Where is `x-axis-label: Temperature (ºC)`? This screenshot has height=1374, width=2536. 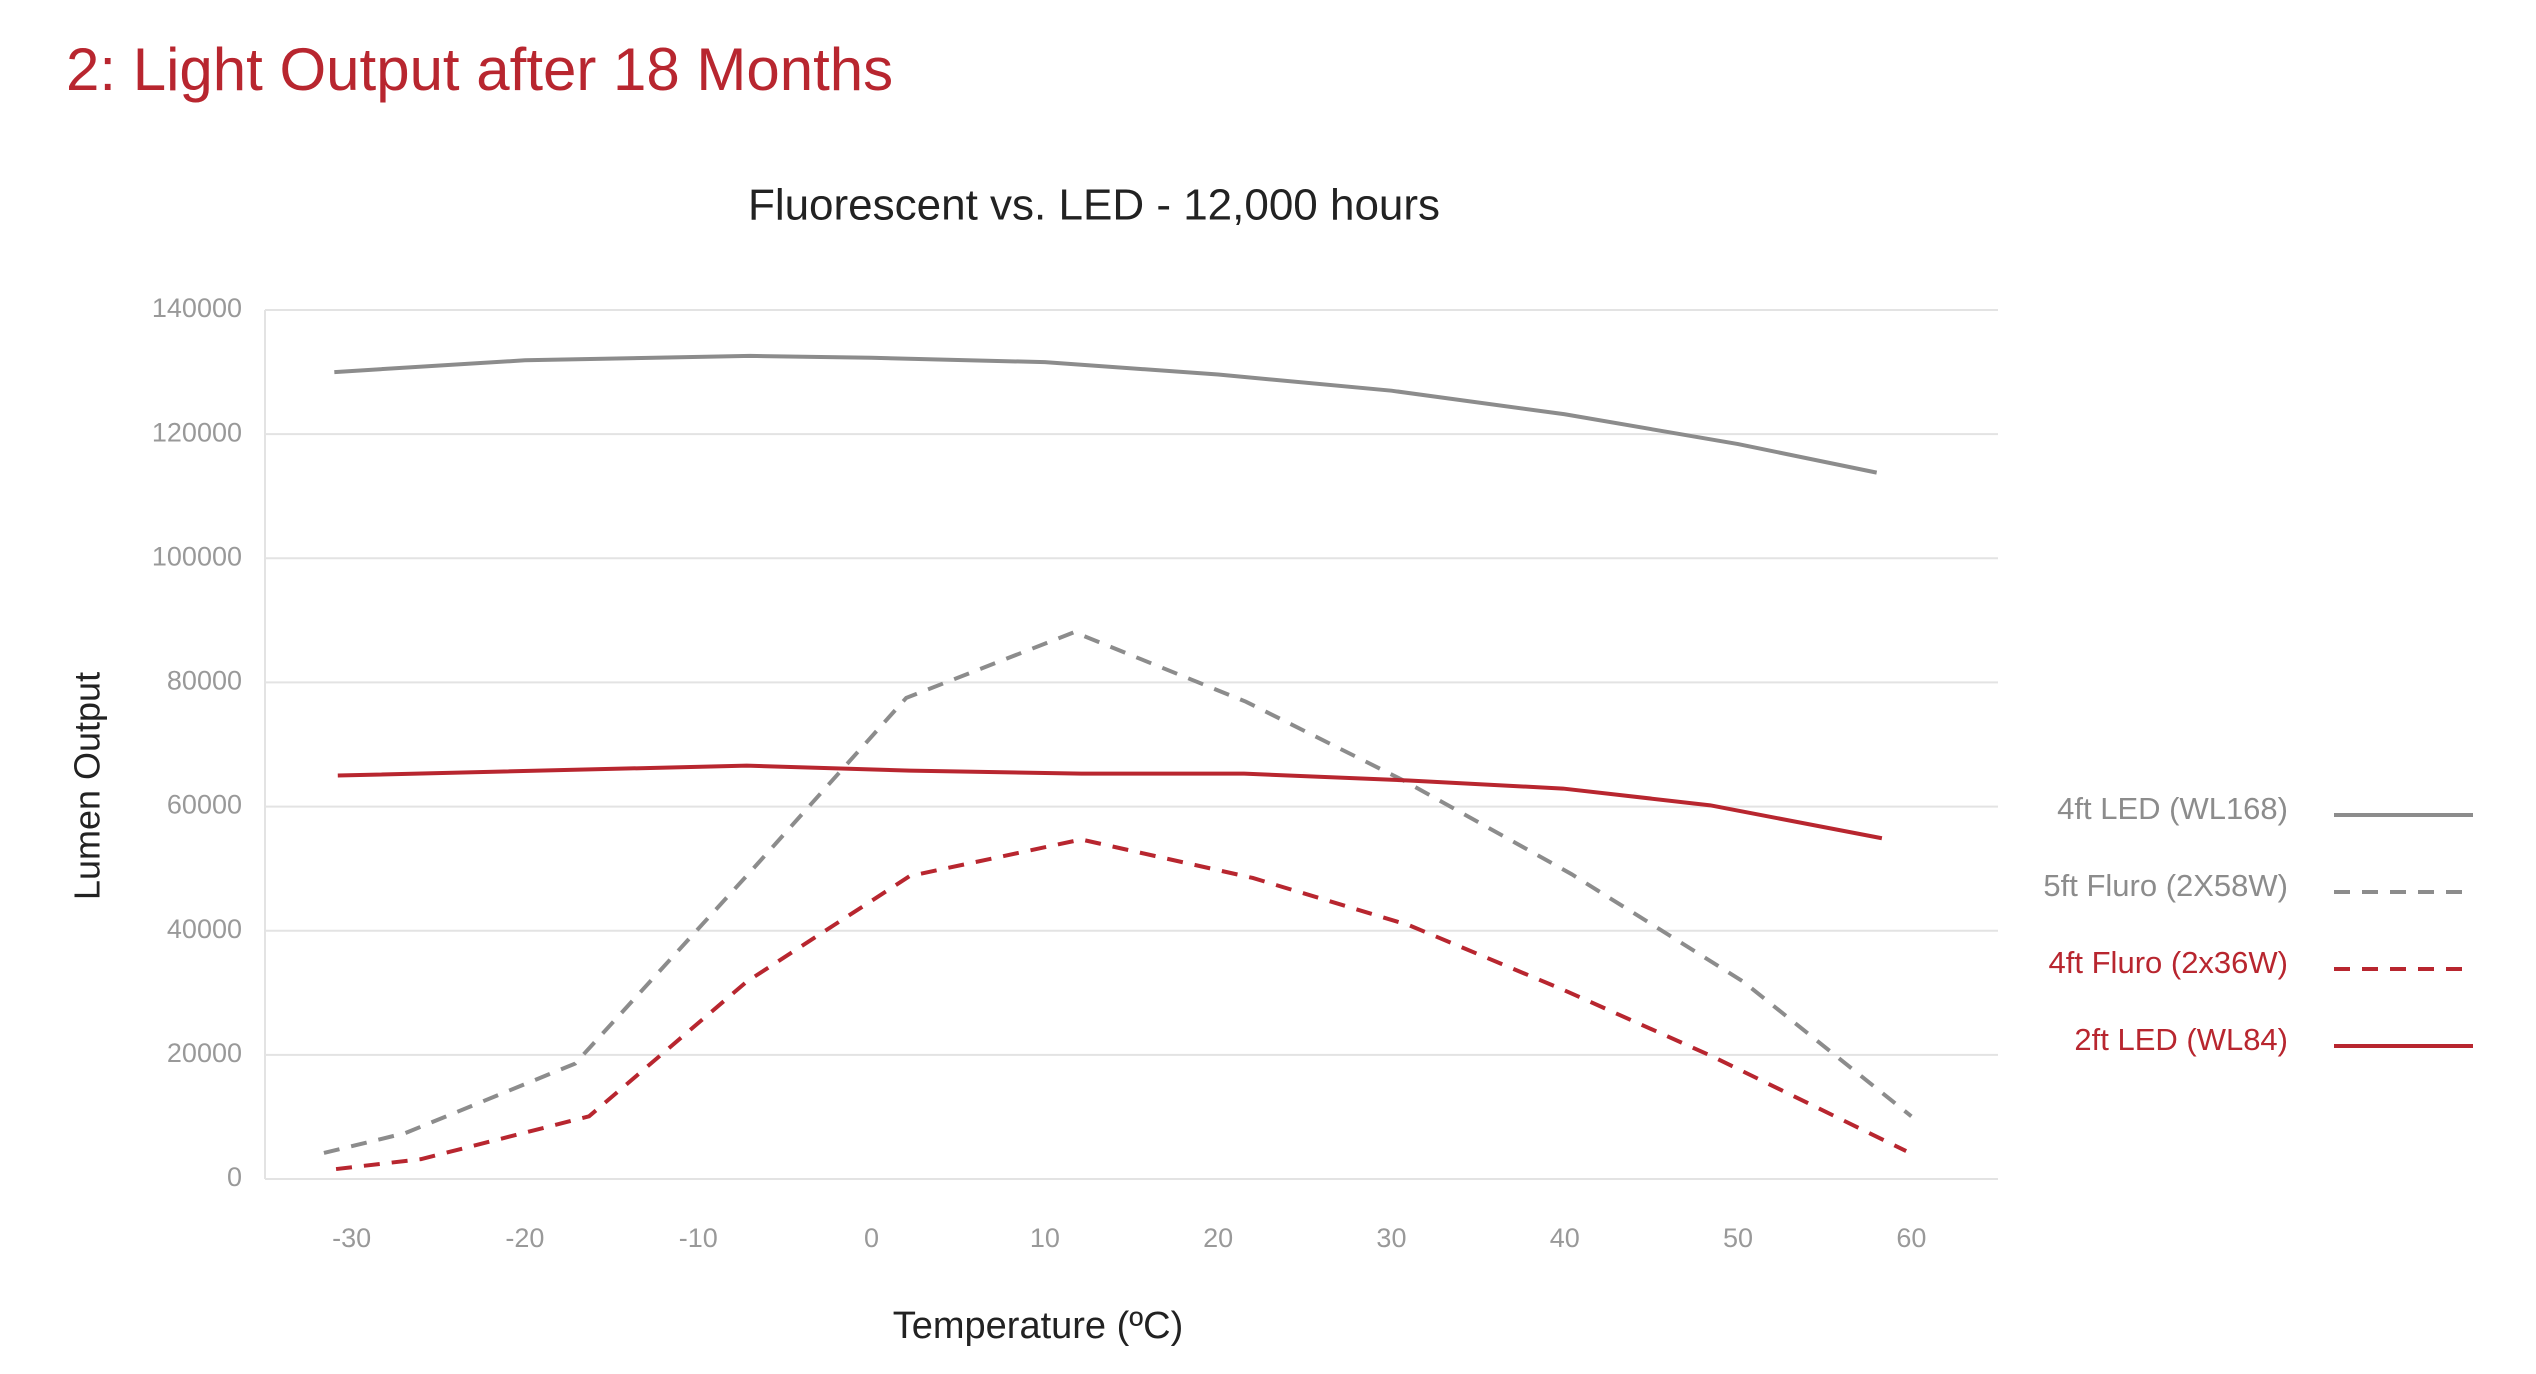 x-axis-label: Temperature (ºC) is located at coordinates (1038, 1326).